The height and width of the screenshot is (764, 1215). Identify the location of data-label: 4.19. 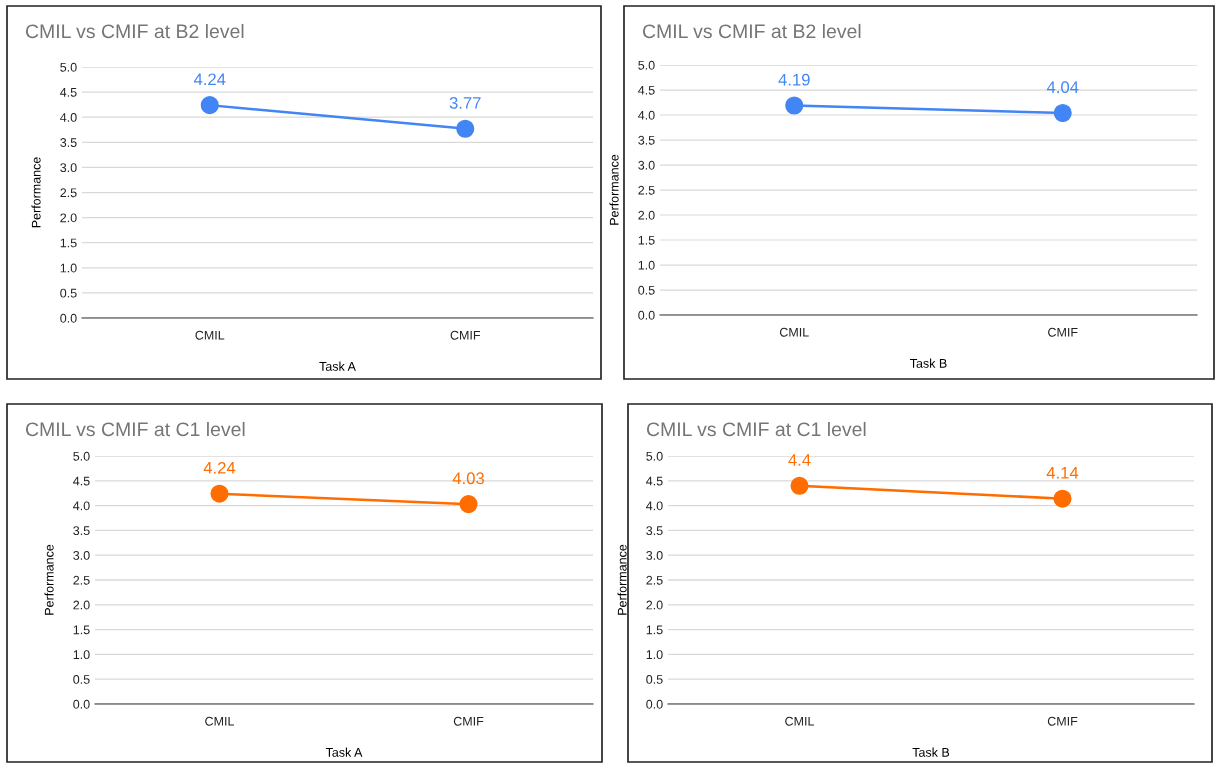
(794, 79).